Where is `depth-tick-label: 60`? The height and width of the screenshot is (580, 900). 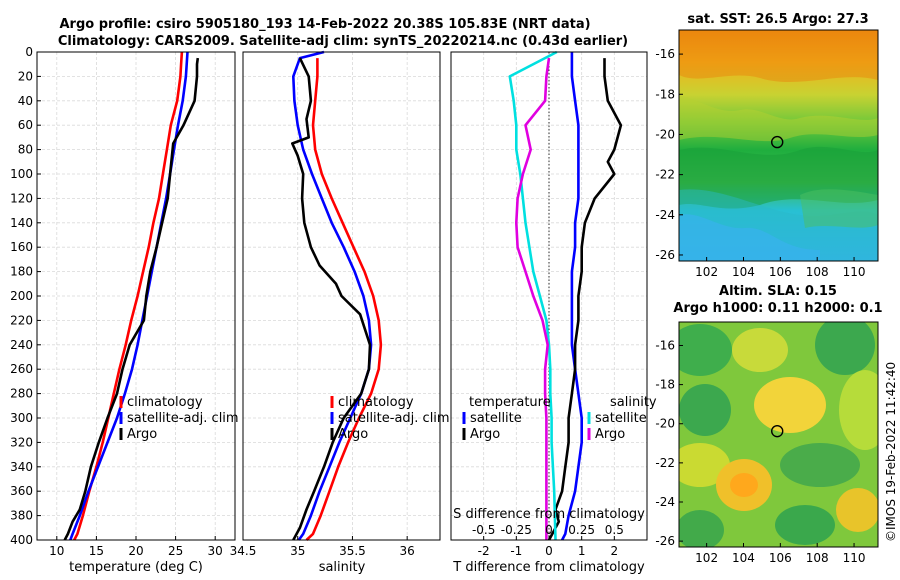
depth-tick-label: 60 is located at coordinates (25, 125).